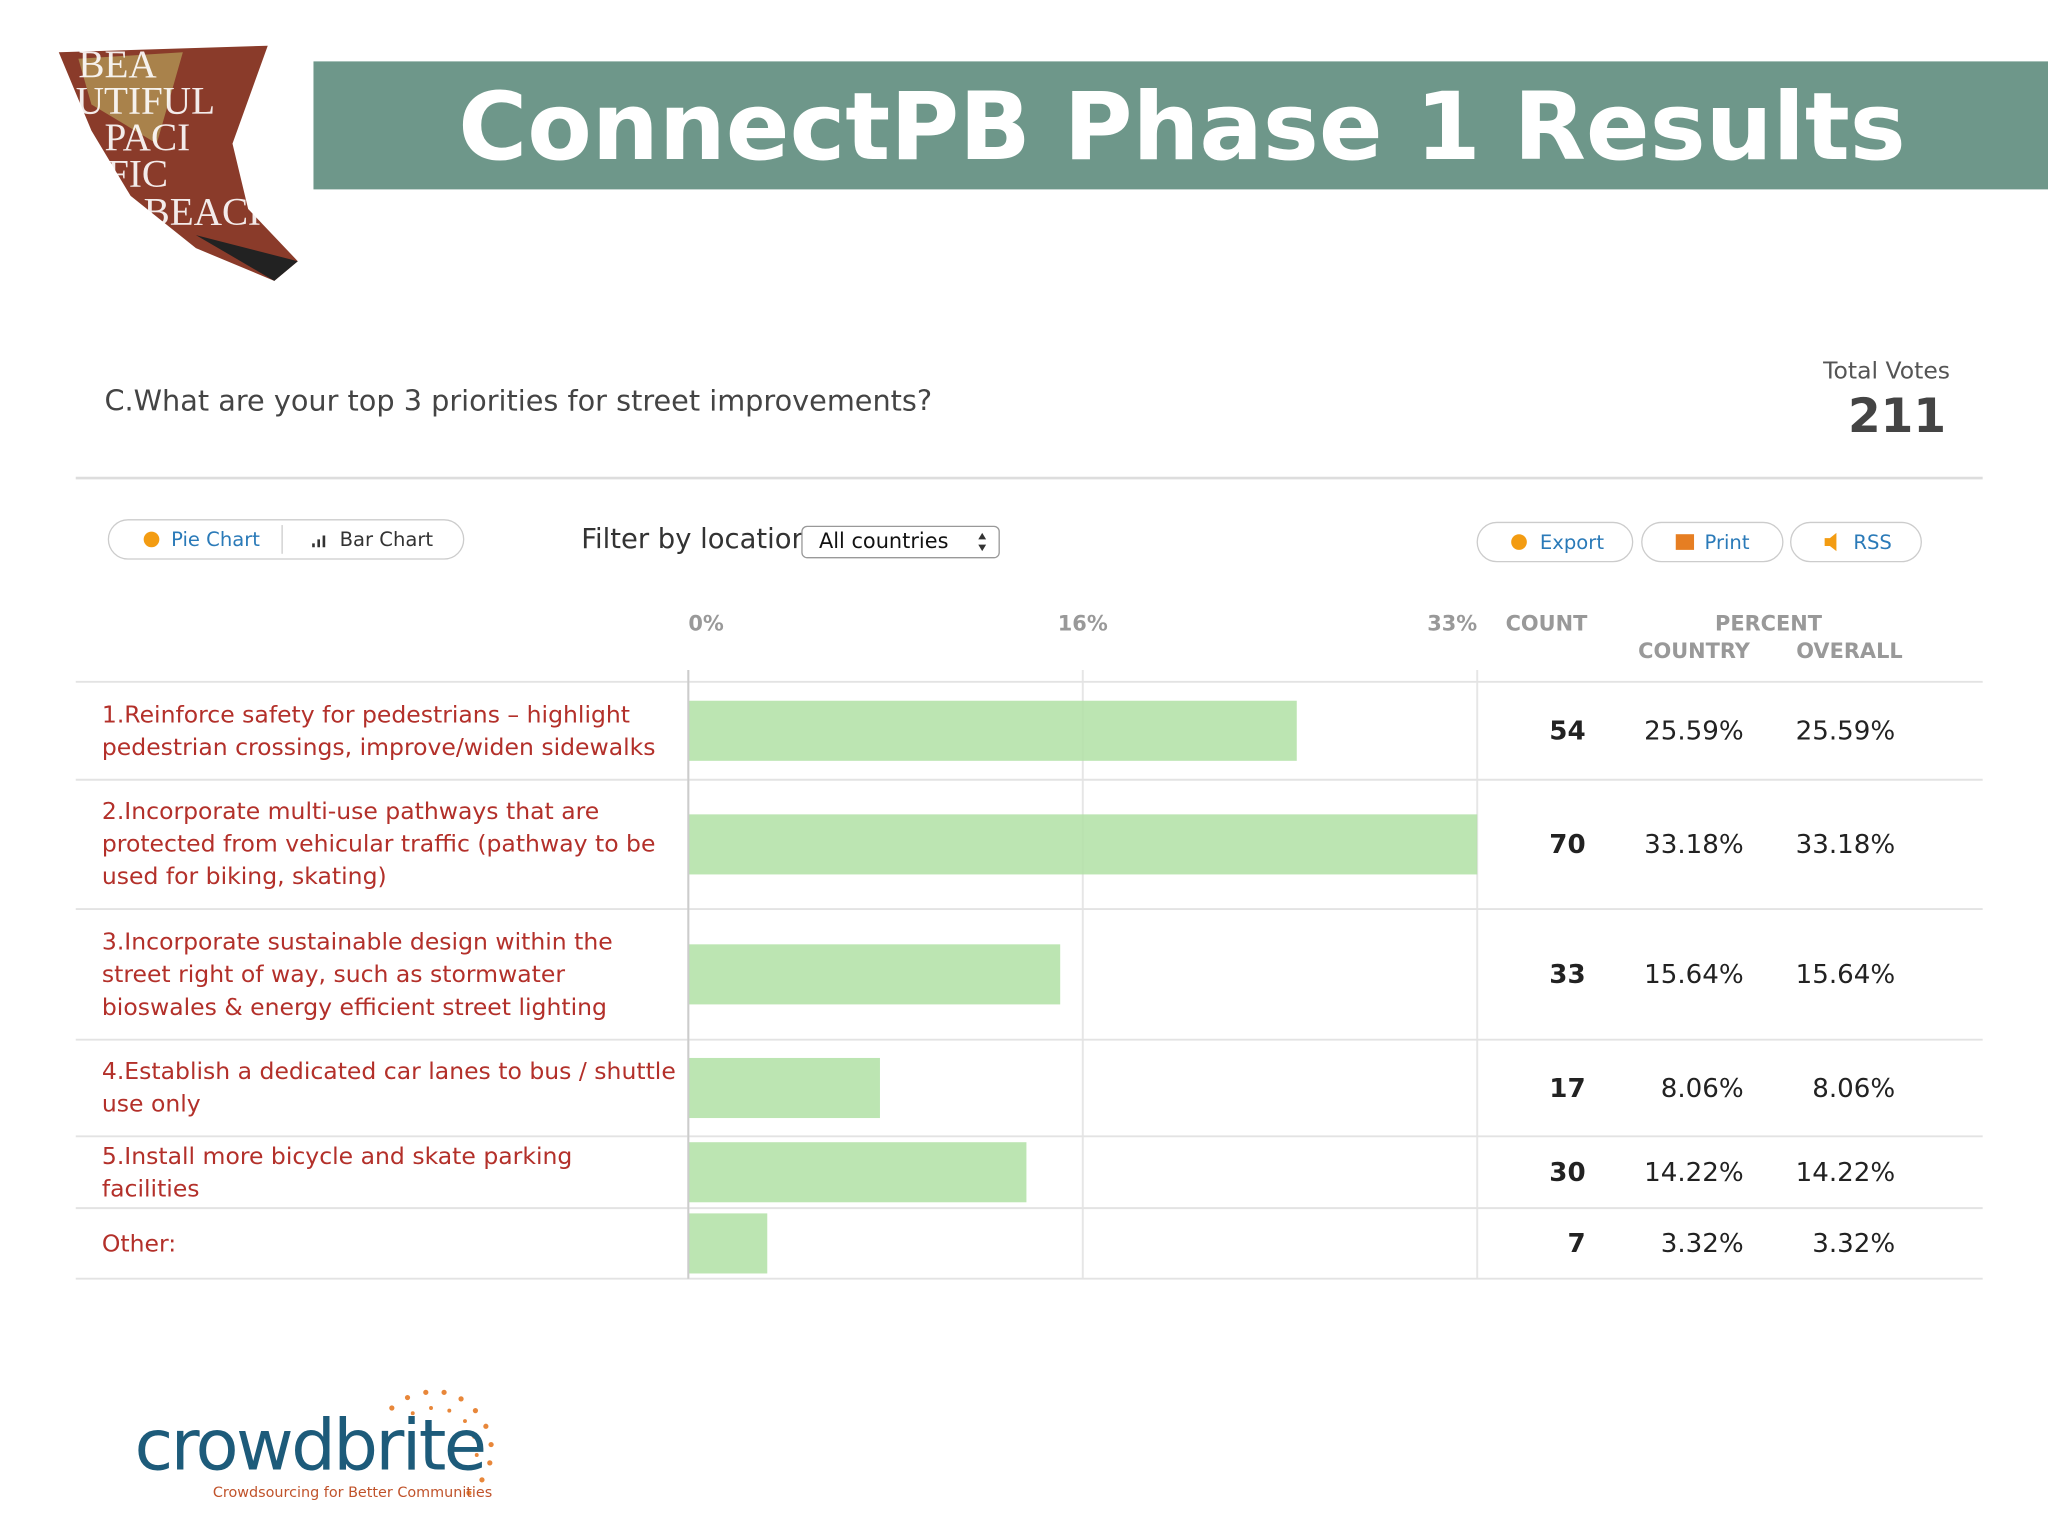  What do you see at coordinates (1694, 1173) in the screenshot?
I see `percent-country: 14.22%` at bounding box center [1694, 1173].